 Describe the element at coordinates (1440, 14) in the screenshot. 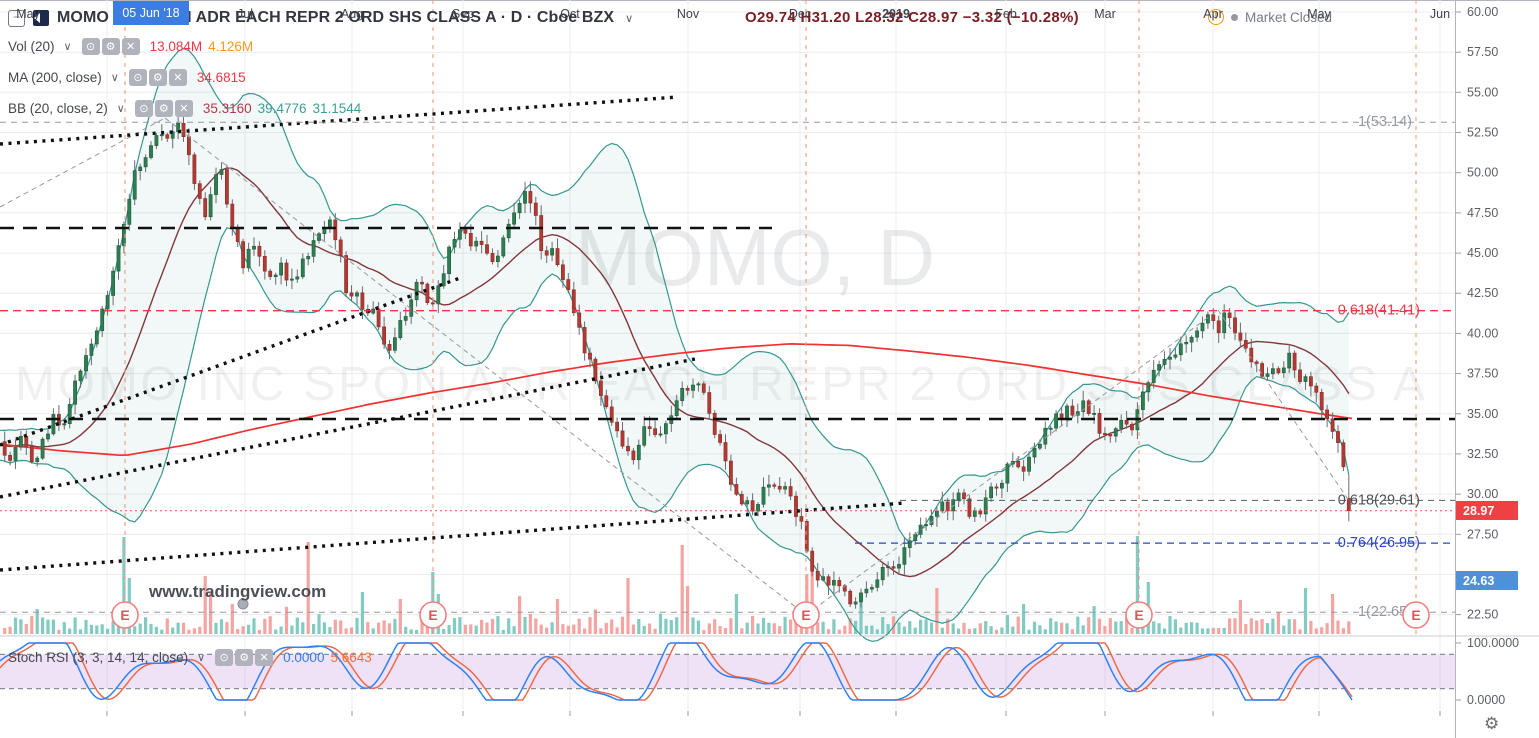

I see `time-label: Jun` at that location.